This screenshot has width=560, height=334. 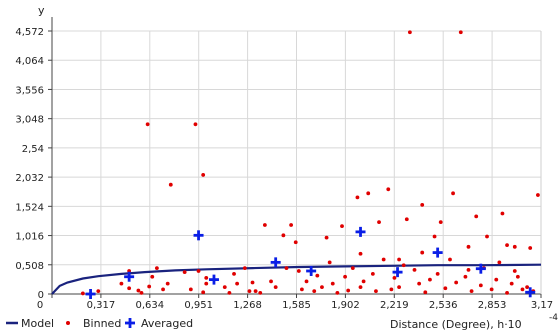 I want to click on x-tick-label: 1,585, so click(x=296, y=305).